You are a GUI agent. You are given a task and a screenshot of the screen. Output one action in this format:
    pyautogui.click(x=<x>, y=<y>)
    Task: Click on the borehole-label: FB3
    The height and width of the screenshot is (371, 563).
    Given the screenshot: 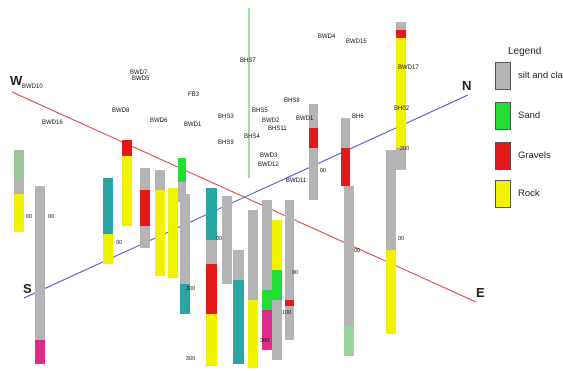 What is the action you would take?
    pyautogui.click(x=194, y=95)
    